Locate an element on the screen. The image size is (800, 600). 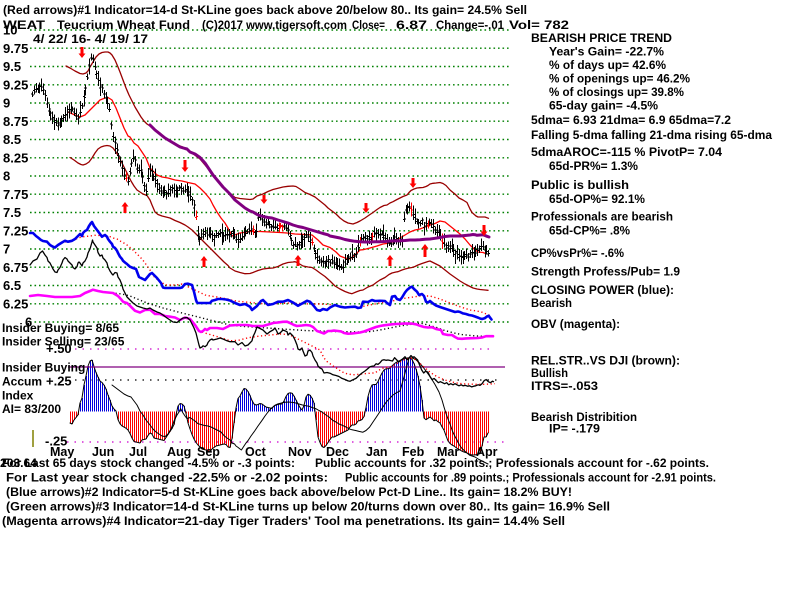
svg-text: Apr is located at coordinates (487, 452).